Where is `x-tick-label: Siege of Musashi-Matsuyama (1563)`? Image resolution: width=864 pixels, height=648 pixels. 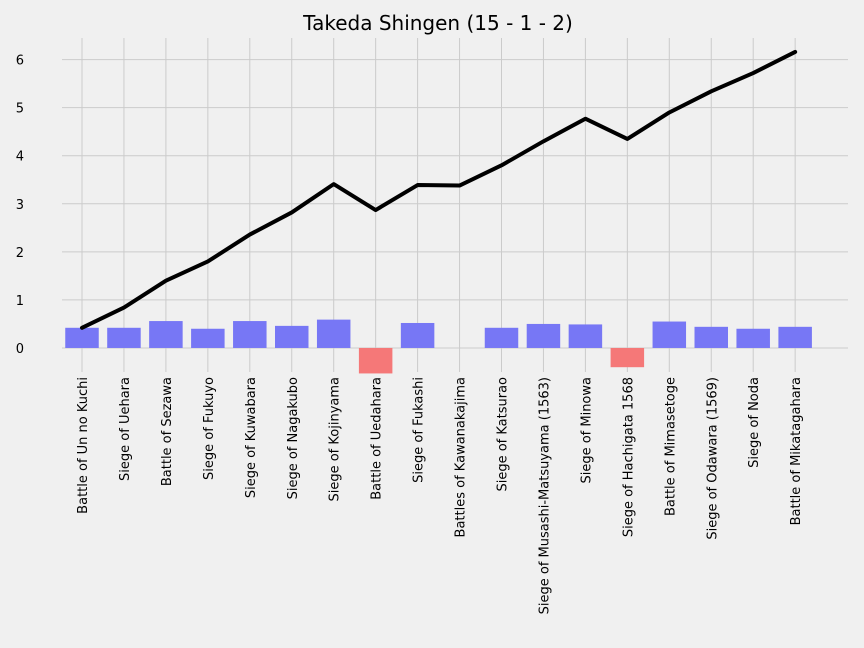
x-tick-label: Siege of Musashi-Matsuyama (1563) is located at coordinates (544, 495).